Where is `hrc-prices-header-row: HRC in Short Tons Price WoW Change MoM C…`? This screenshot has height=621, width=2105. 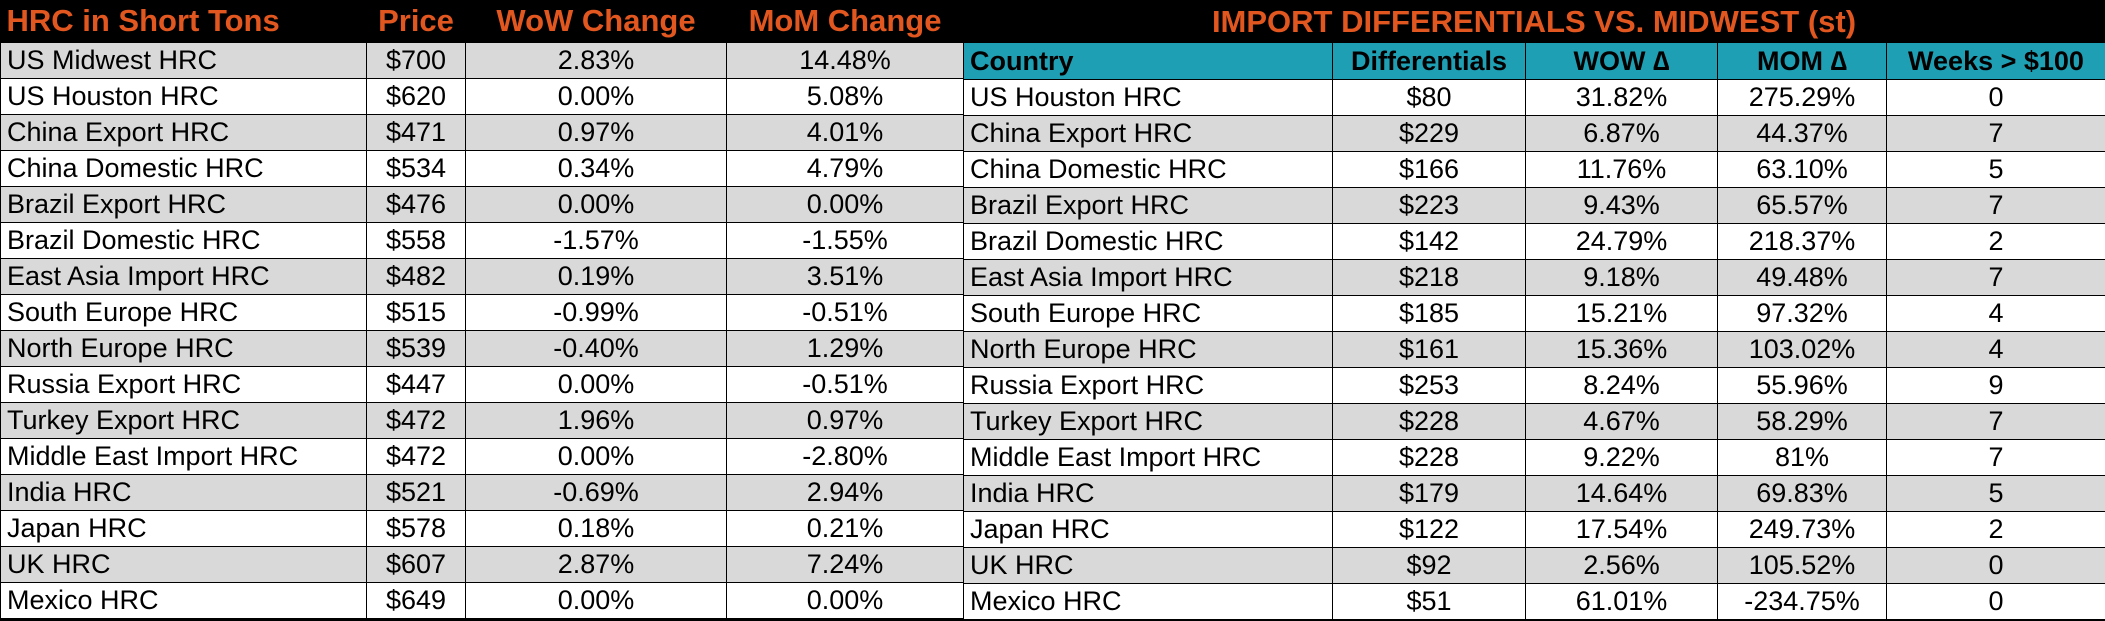
hrc-prices-header-row: HRC in Short Tons Price WoW Change MoM C… is located at coordinates (482, 21).